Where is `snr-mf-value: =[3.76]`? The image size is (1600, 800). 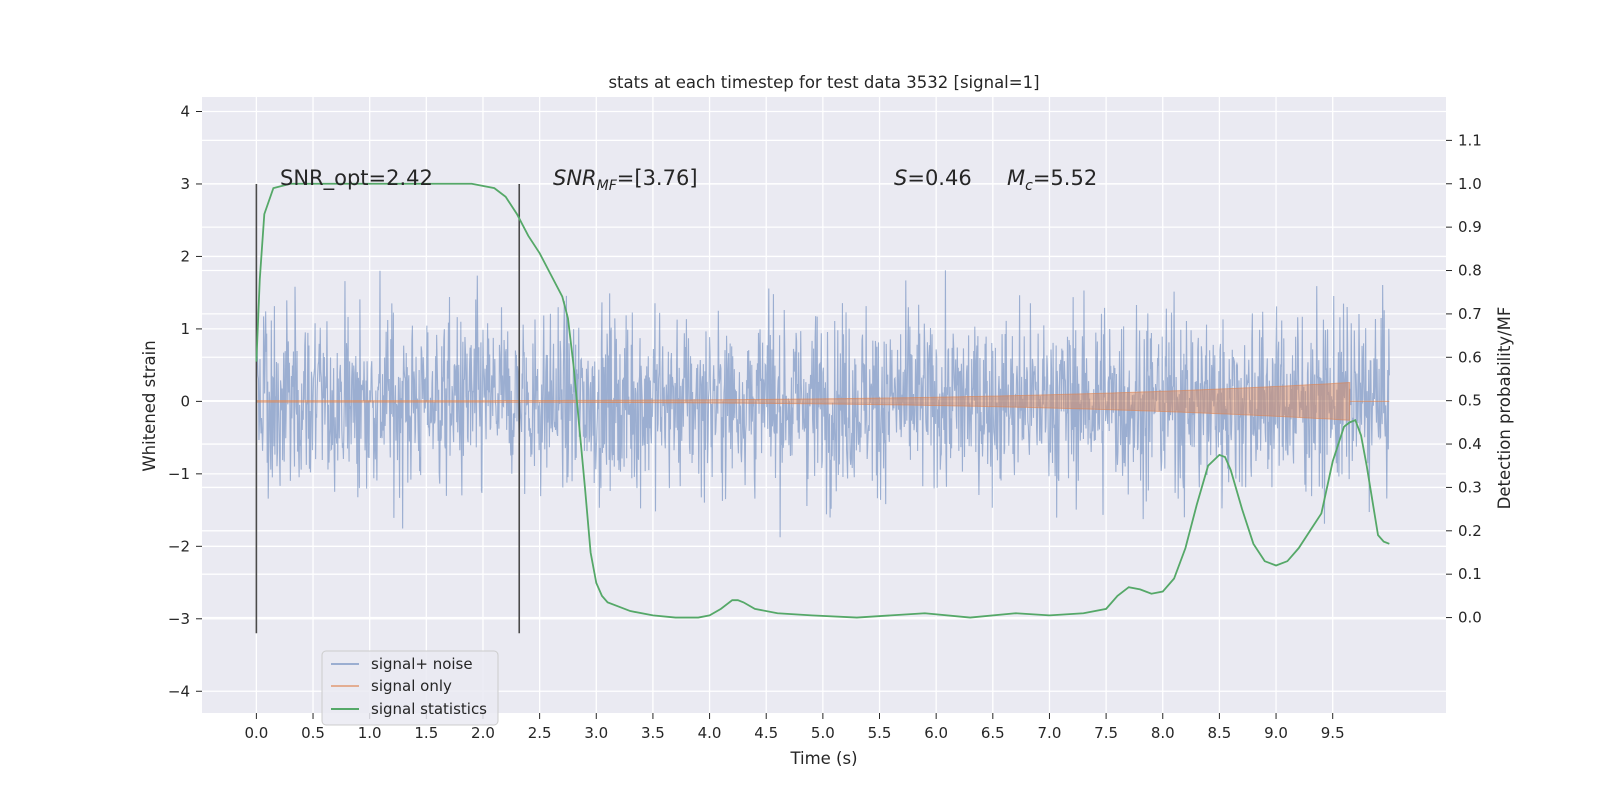
snr-mf-value: =[3.76] is located at coordinates (657, 178).